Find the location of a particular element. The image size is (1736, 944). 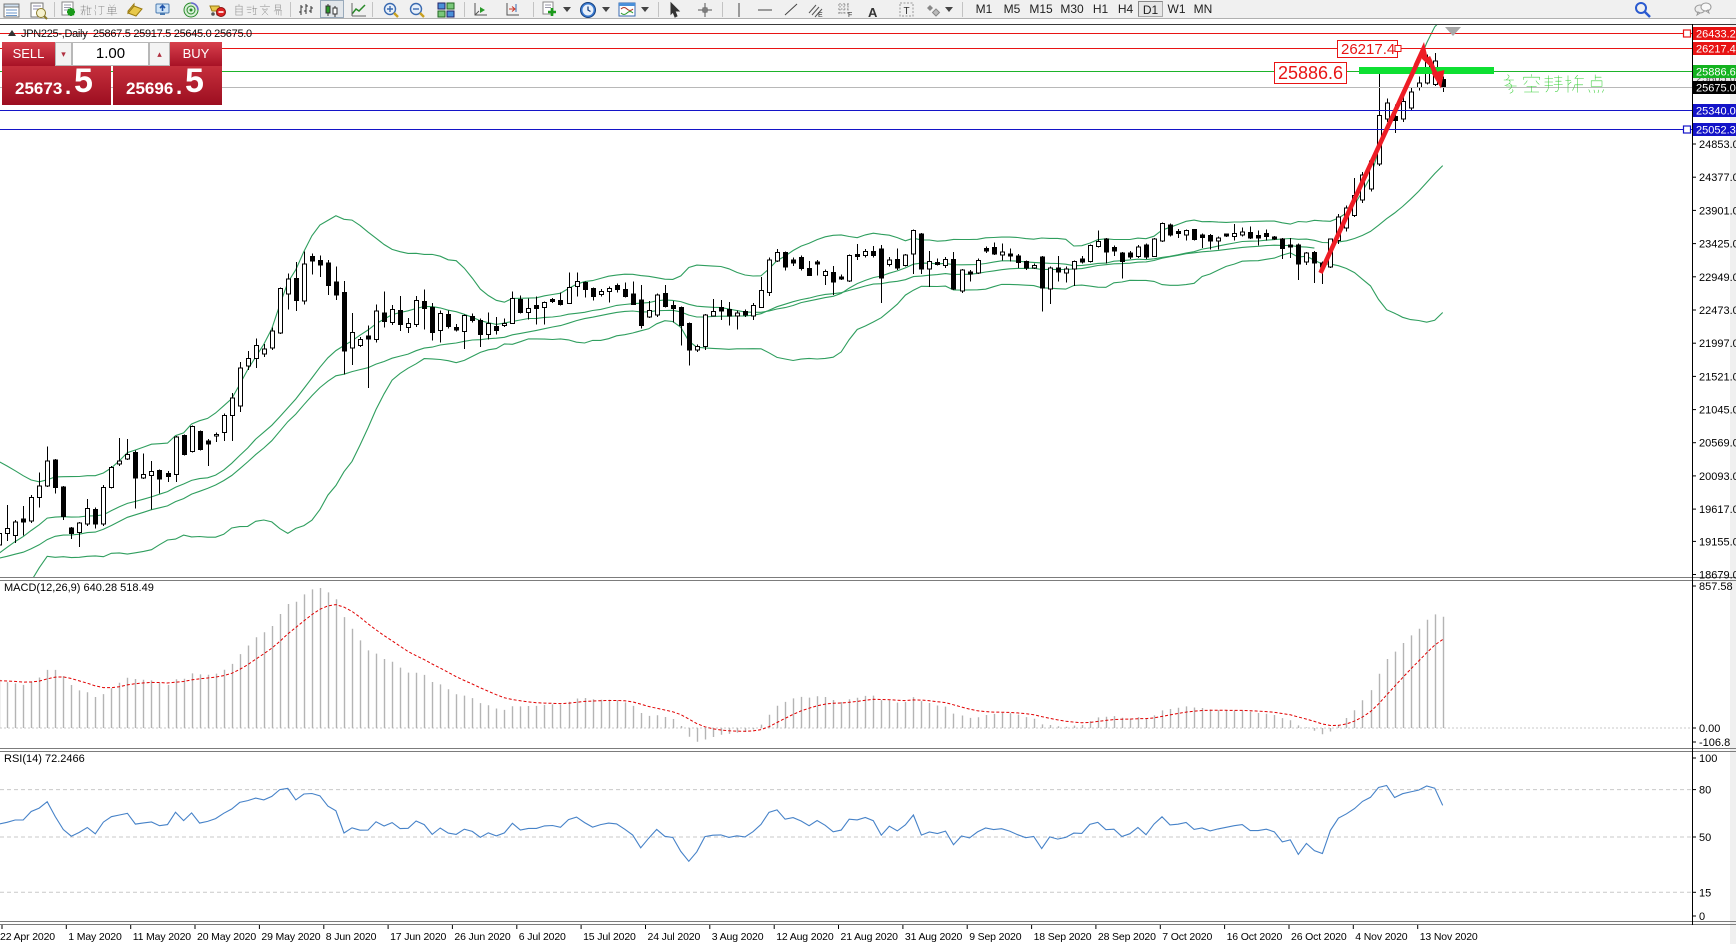

svg-text: E is located at coordinates (820, 15).